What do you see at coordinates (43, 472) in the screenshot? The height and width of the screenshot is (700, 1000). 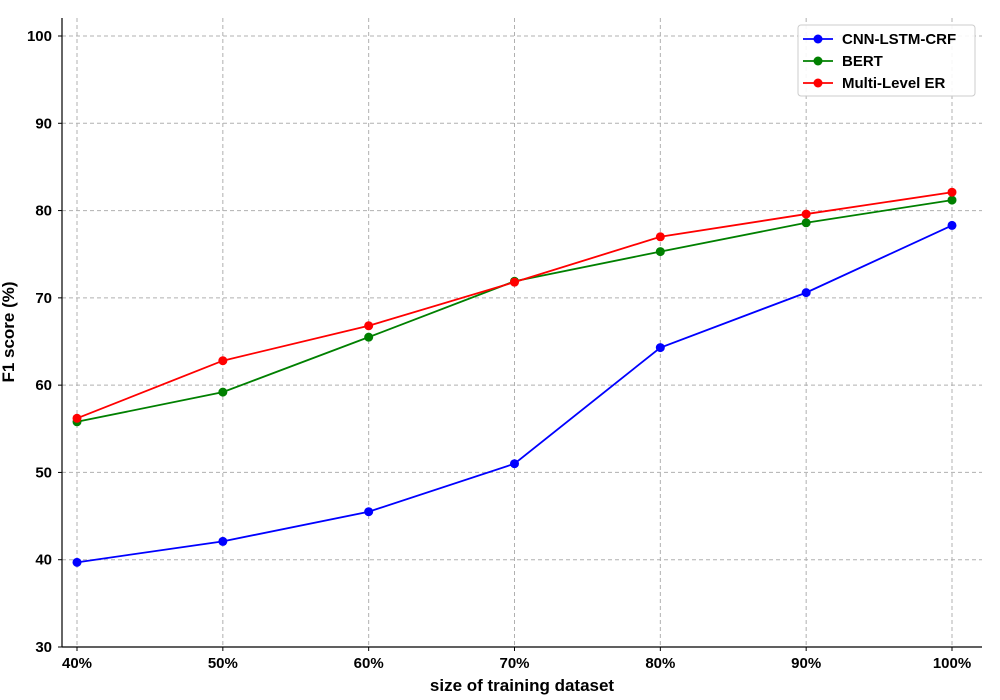 I see `y-tick-label: 50` at bounding box center [43, 472].